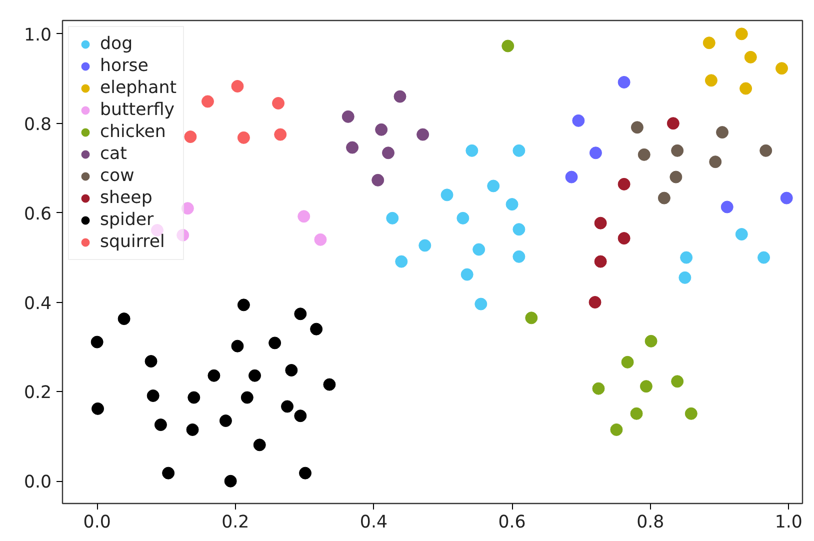 The width and height of the screenshot is (814, 541). What do you see at coordinates (137, 110) in the screenshot?
I see `legend-label: butterfly` at bounding box center [137, 110].